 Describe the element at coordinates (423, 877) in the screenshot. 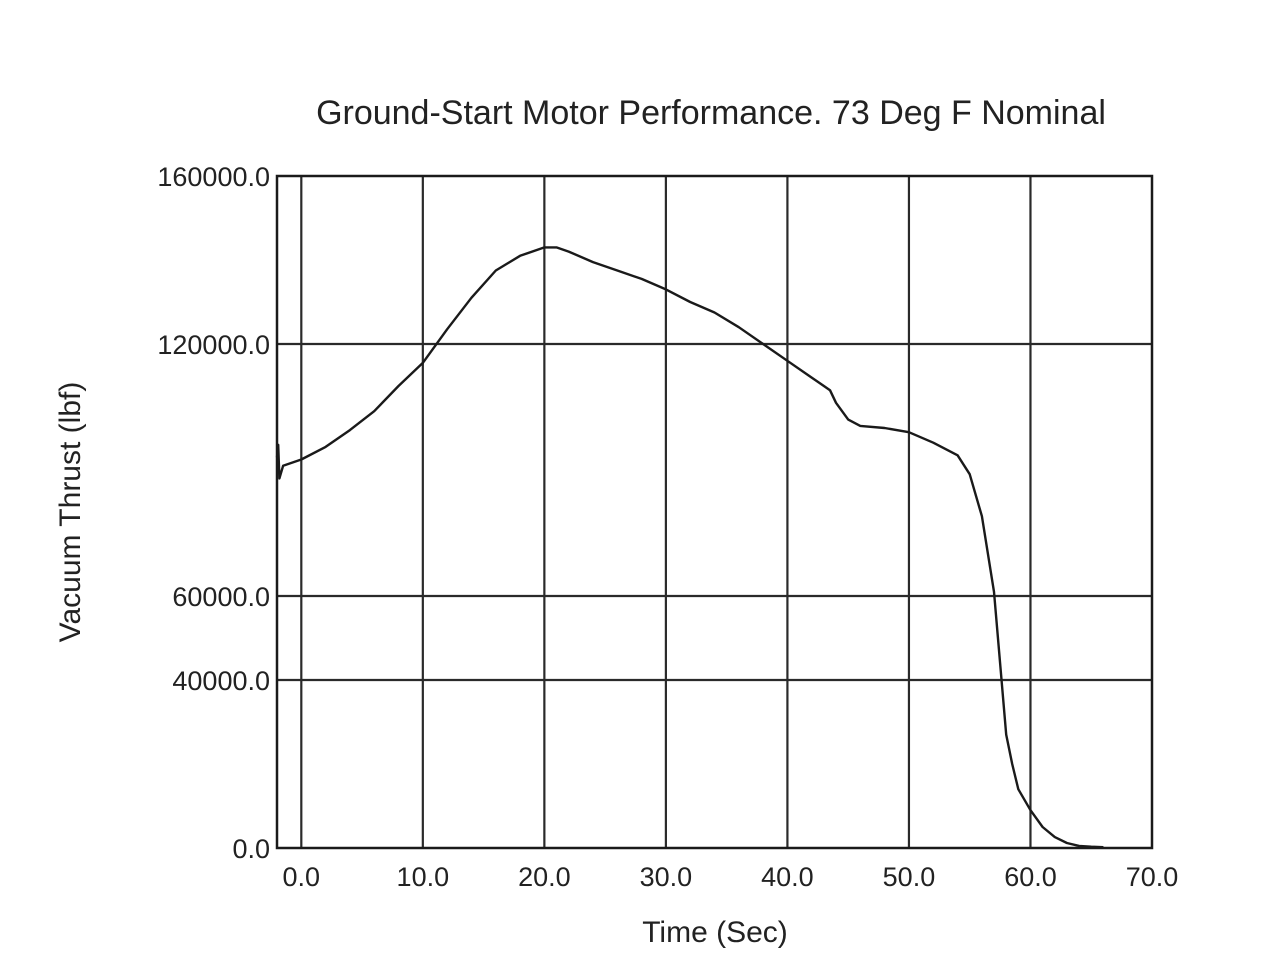

I see `x-tick-label: 10.0` at that location.